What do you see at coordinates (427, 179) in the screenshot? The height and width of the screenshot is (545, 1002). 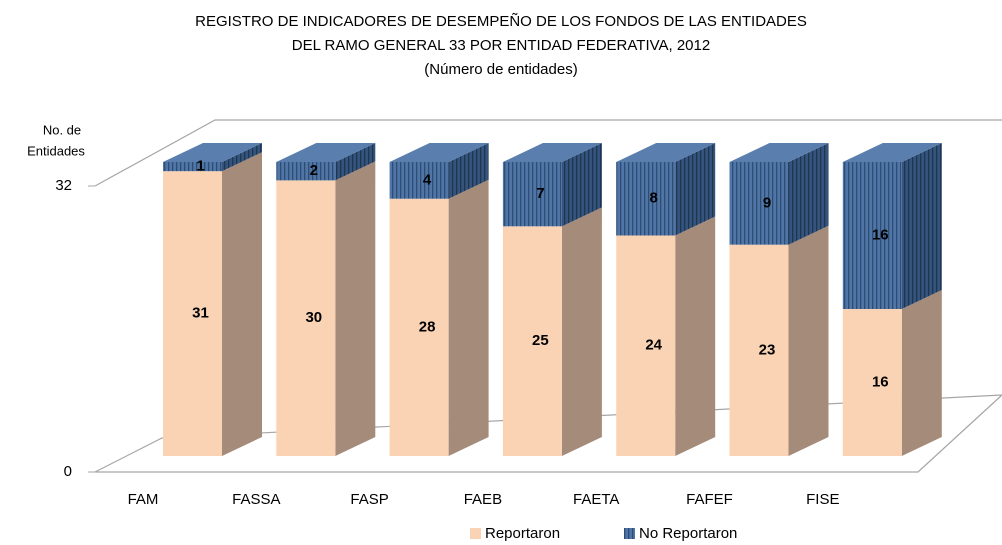 I see `value-label: 4` at bounding box center [427, 179].